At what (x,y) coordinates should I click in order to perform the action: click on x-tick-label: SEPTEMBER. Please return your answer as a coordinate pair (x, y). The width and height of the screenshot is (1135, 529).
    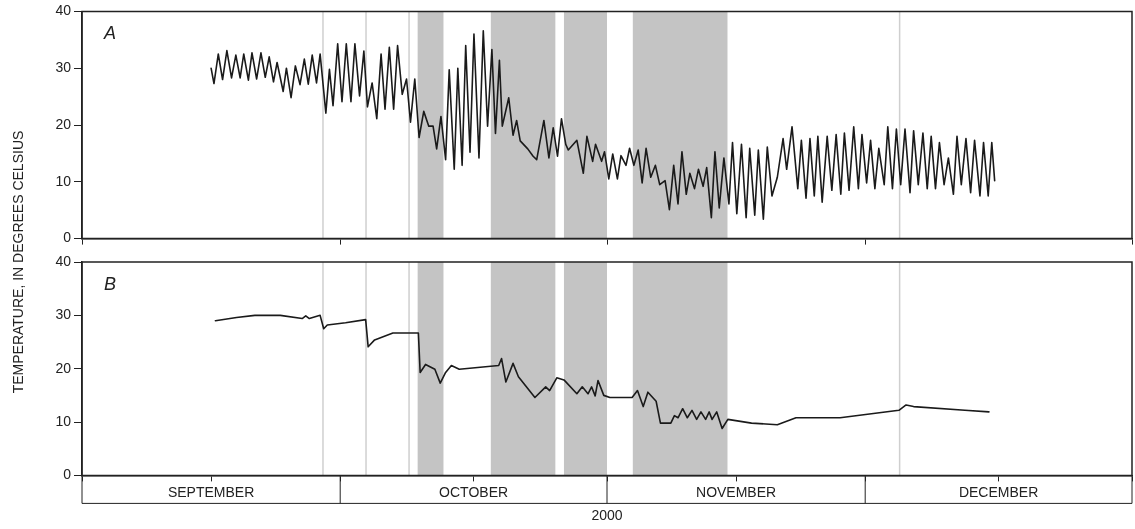
    Looking at the image, I should click on (211, 491).